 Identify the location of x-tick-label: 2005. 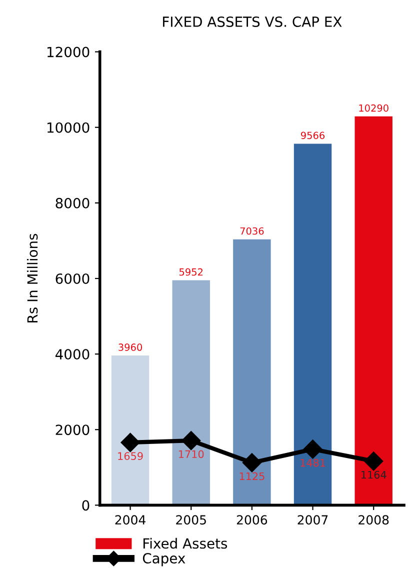
(191, 520).